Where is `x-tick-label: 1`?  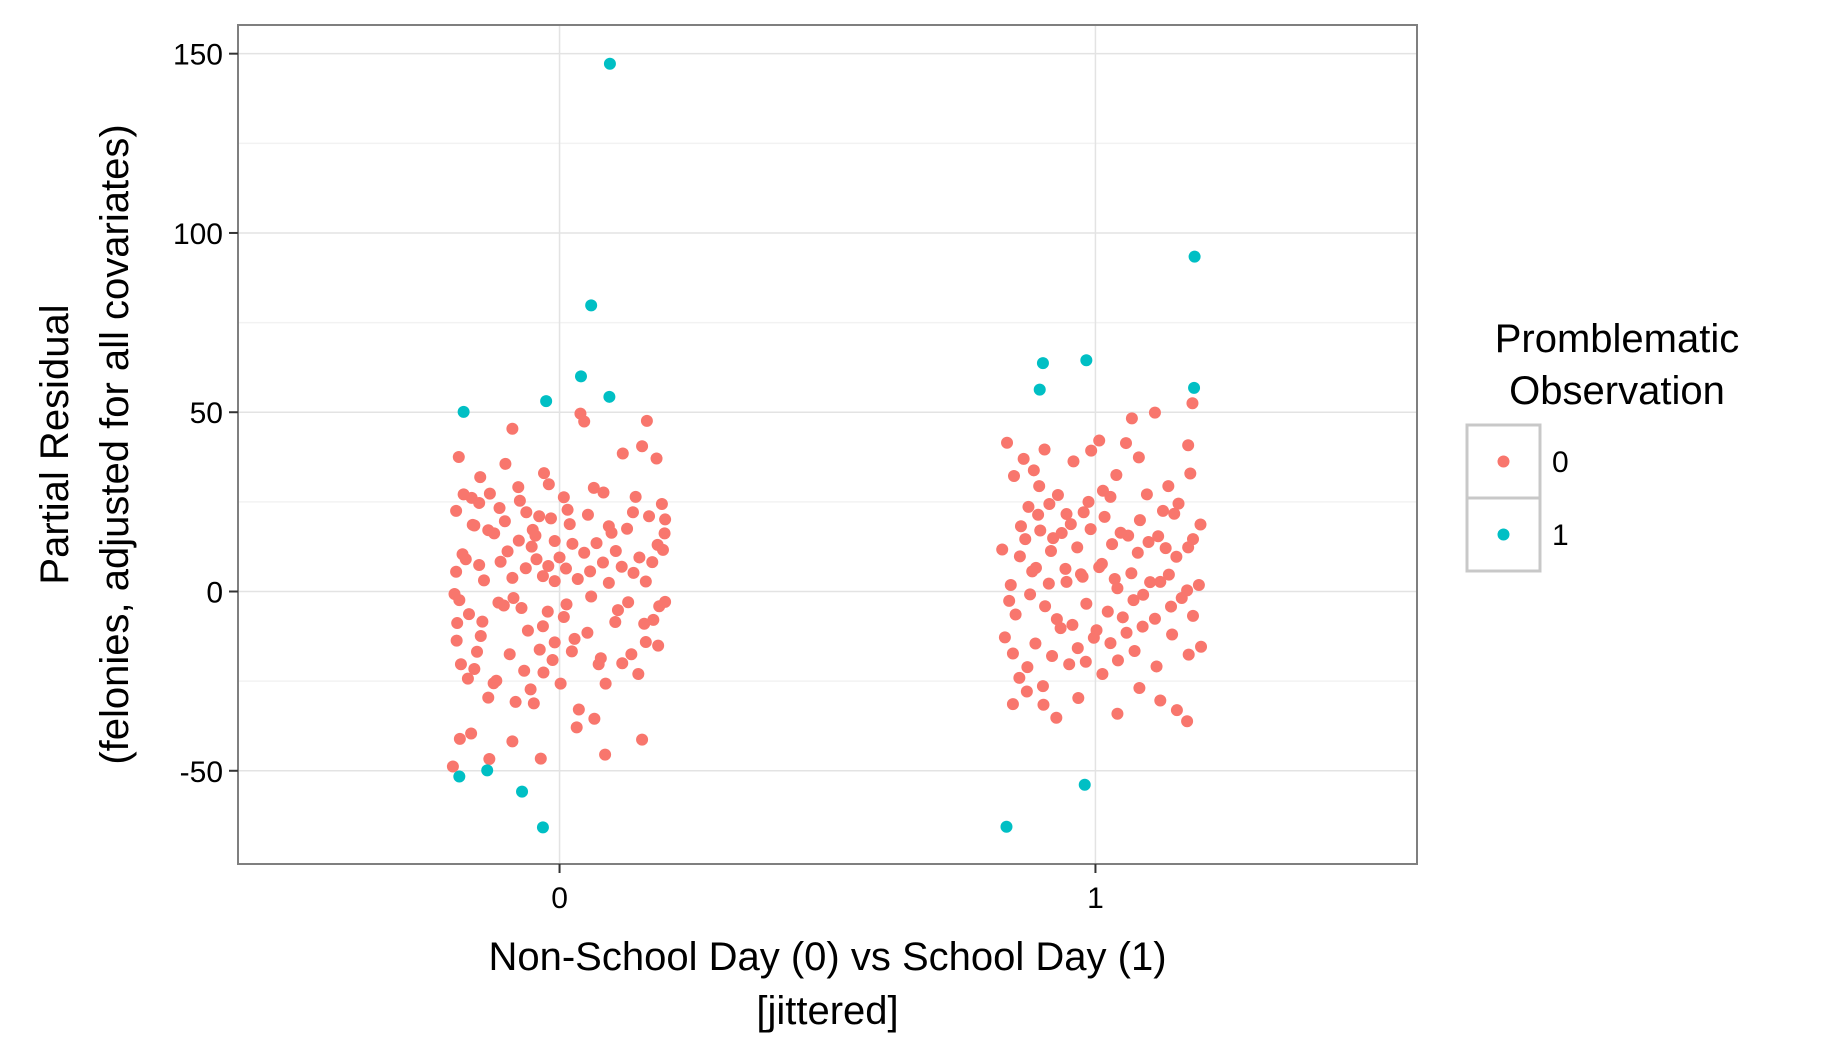 x-tick-label: 1 is located at coordinates (1095, 898).